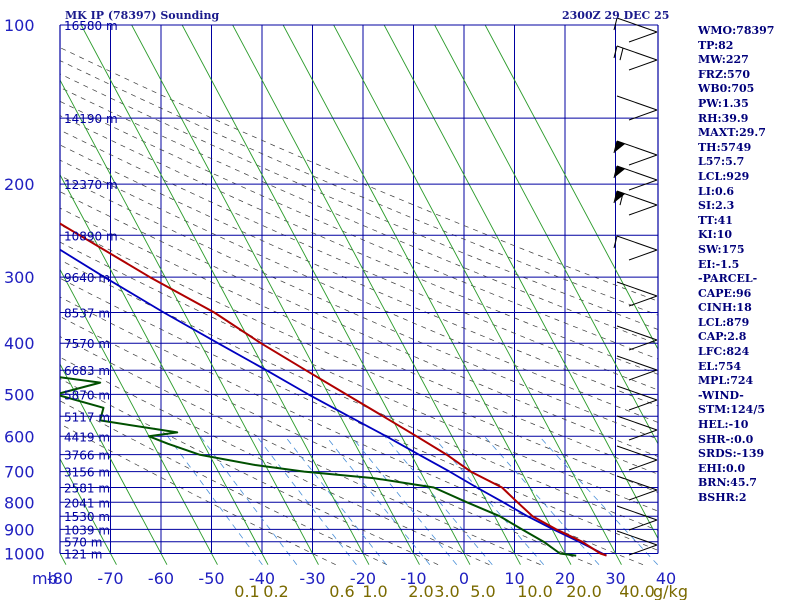 Image resolution: width=800 pixels, height=600 pixels. Describe the element at coordinates (110, 578) in the screenshot. I see `temperature-tick-label: -70` at that location.